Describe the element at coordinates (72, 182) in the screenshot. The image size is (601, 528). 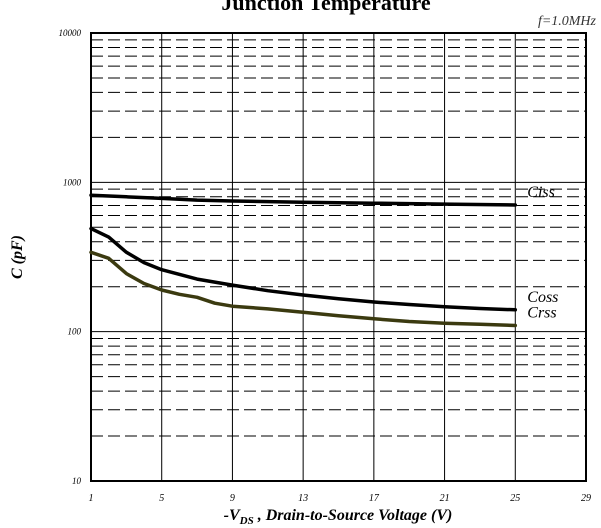
I see `y-tick-label: 1000` at that location.